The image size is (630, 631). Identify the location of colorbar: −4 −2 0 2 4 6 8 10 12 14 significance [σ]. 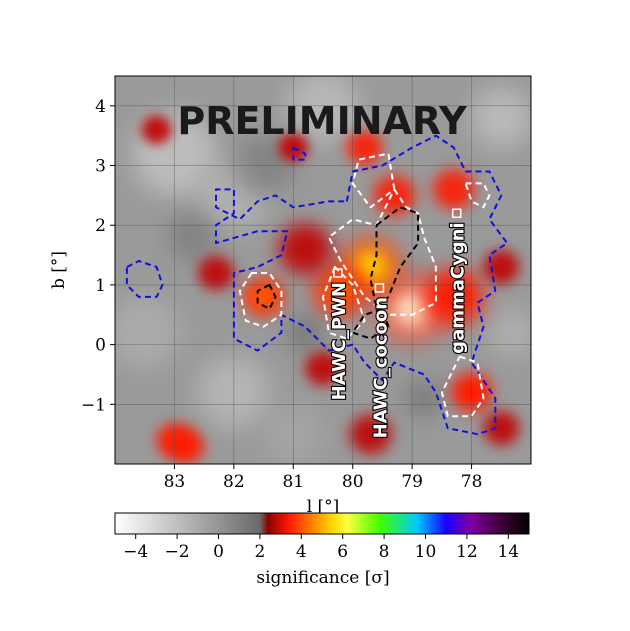
(322, 550).